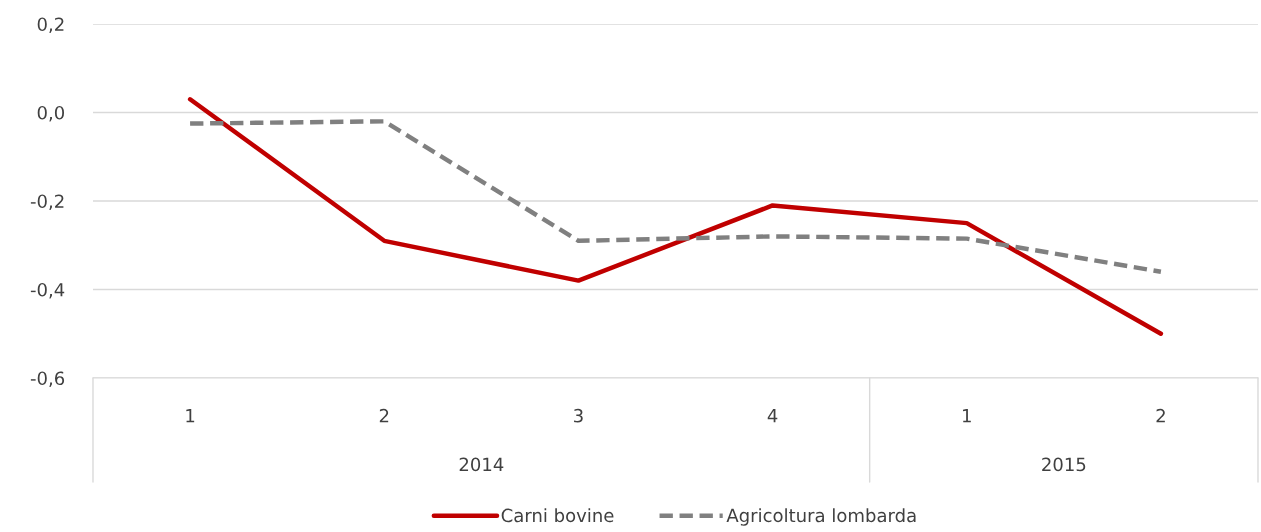 The height and width of the screenshot is (532, 1261). What do you see at coordinates (821, 517) in the screenshot?
I see `legend-label: Agricoltura lombarda` at bounding box center [821, 517].